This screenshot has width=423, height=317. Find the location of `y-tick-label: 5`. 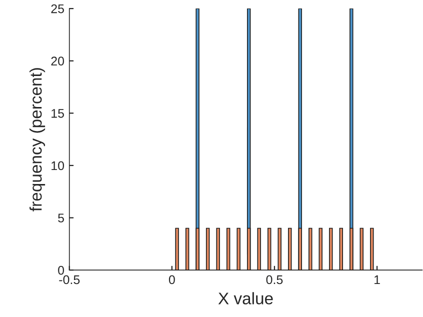

y-tick-label: 5 is located at coordinates (61, 218).